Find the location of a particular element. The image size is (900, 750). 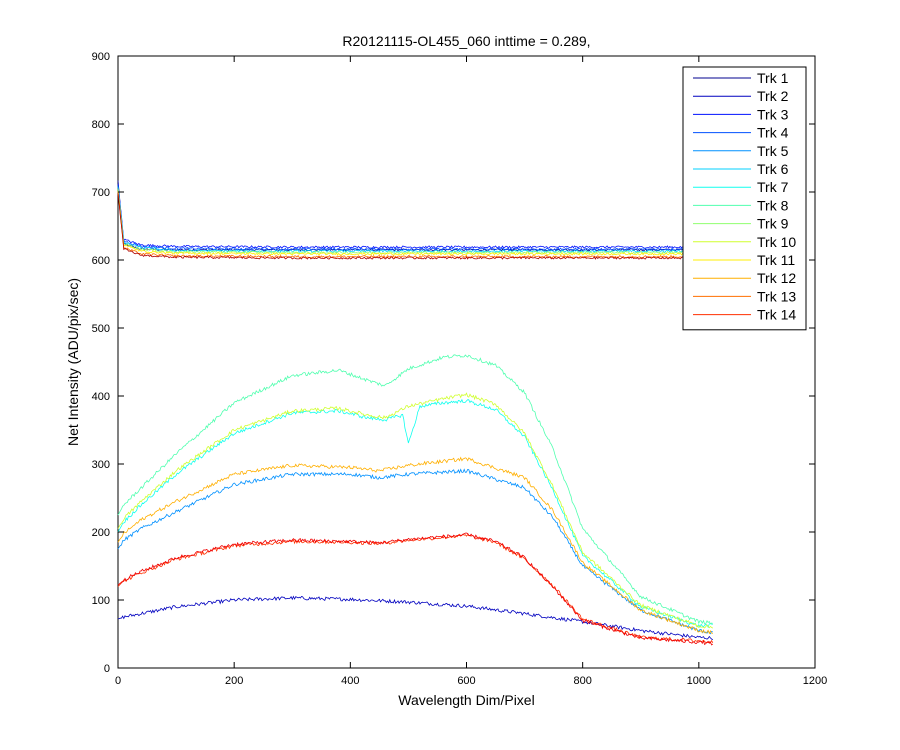

y-tick-label: 700 is located at coordinates (101, 193).